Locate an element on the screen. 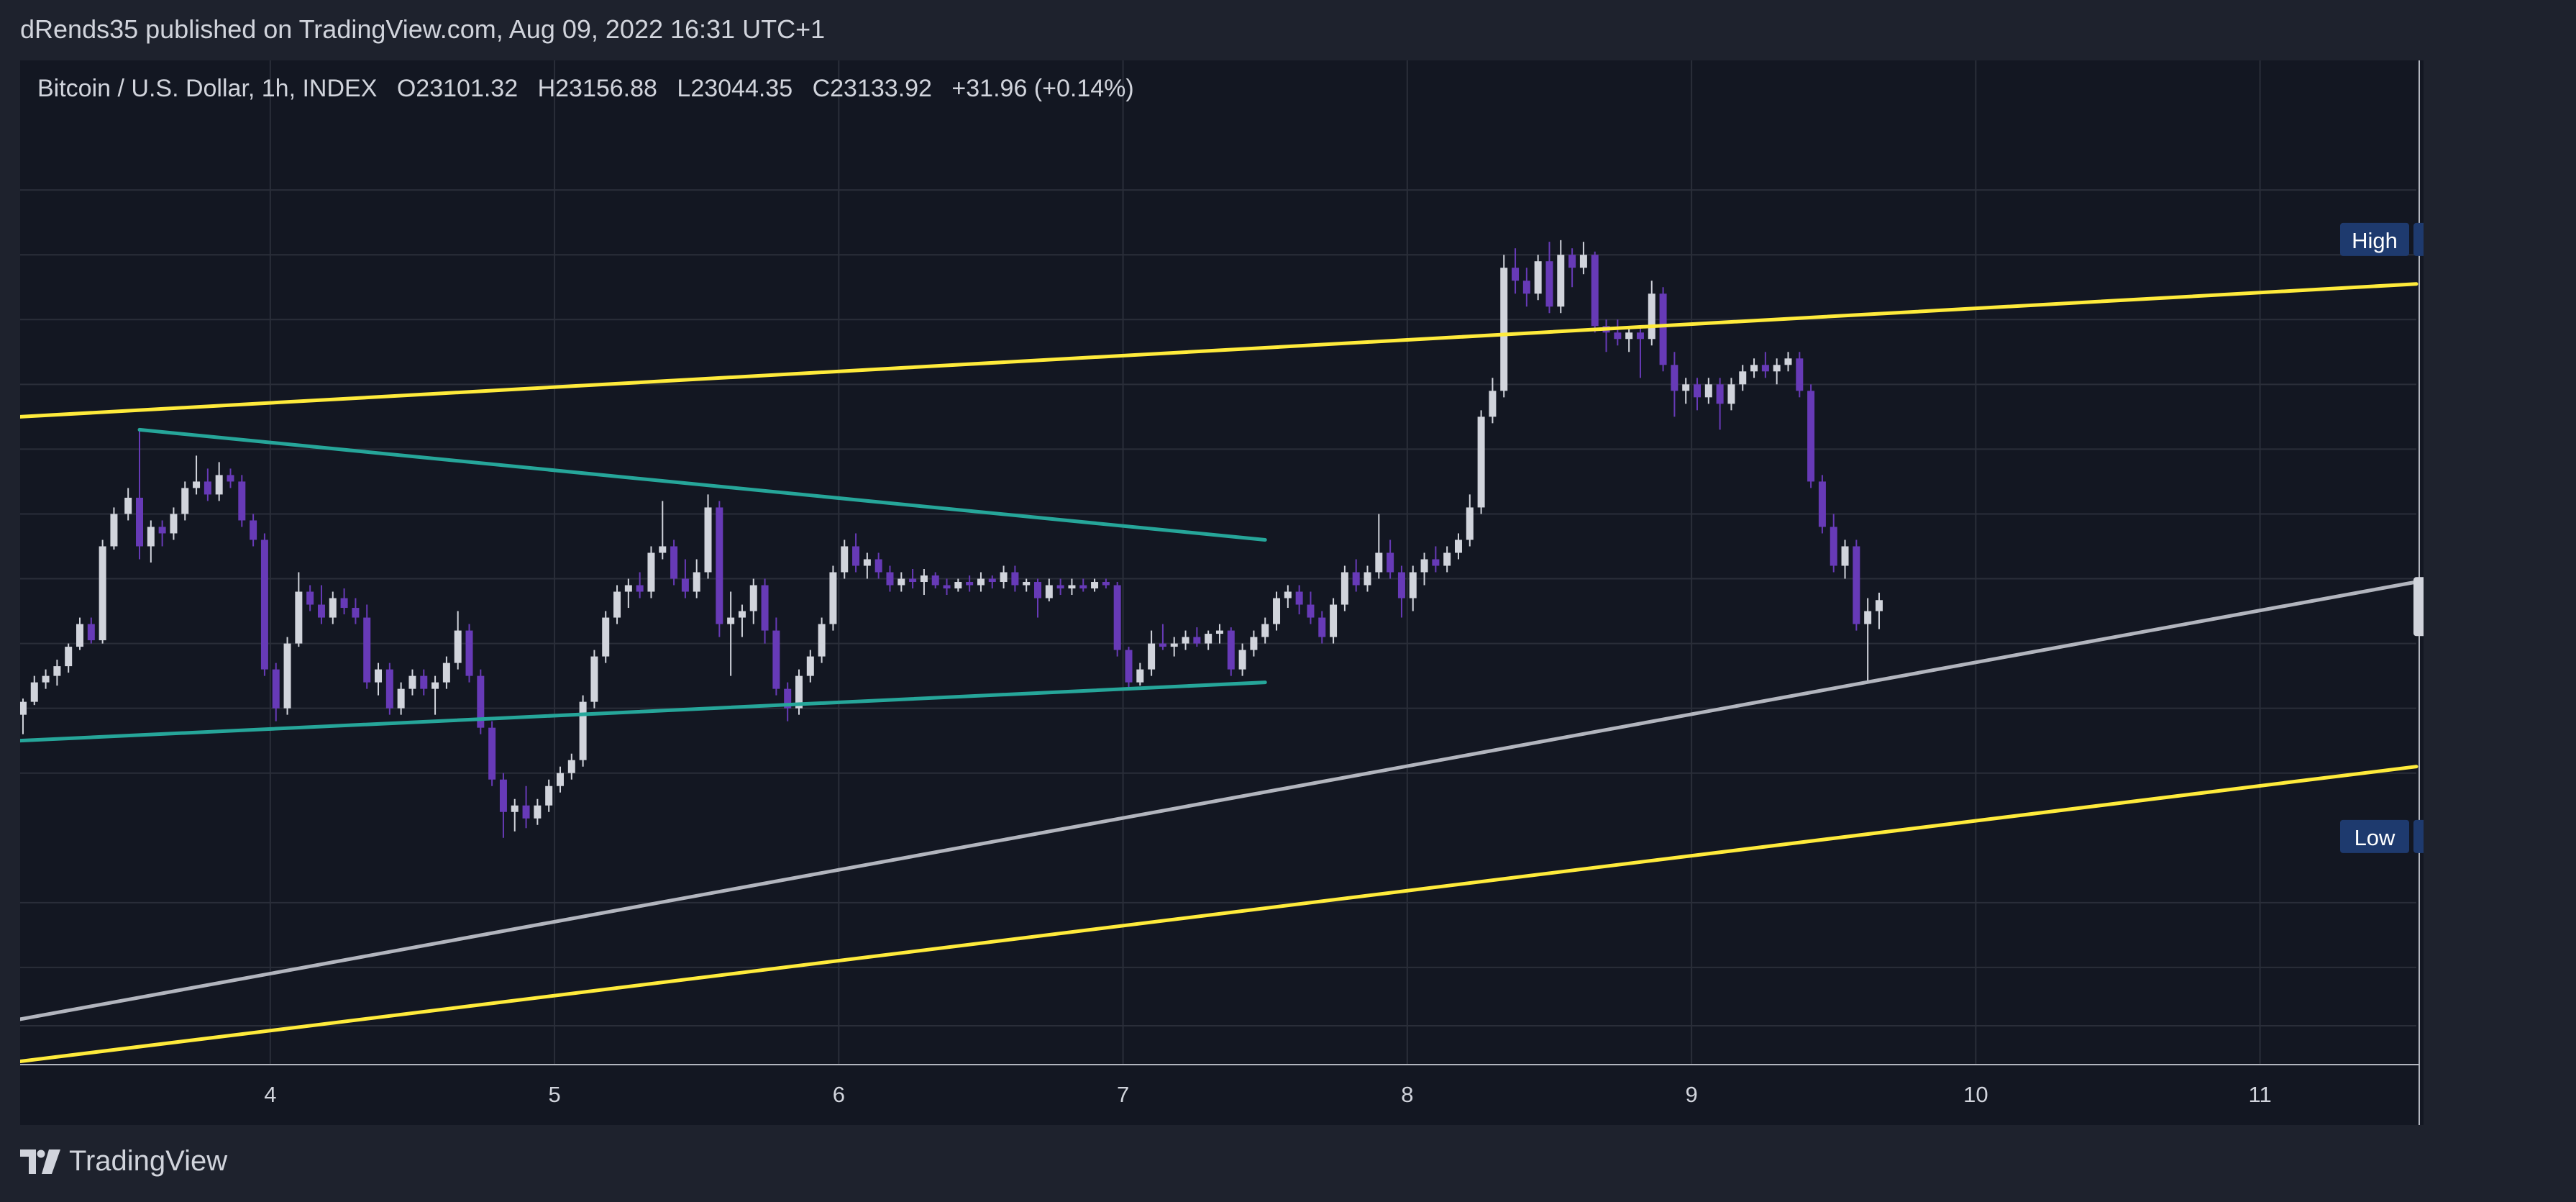  tradingview-logo-text: TradingView is located at coordinates (148, 1161).